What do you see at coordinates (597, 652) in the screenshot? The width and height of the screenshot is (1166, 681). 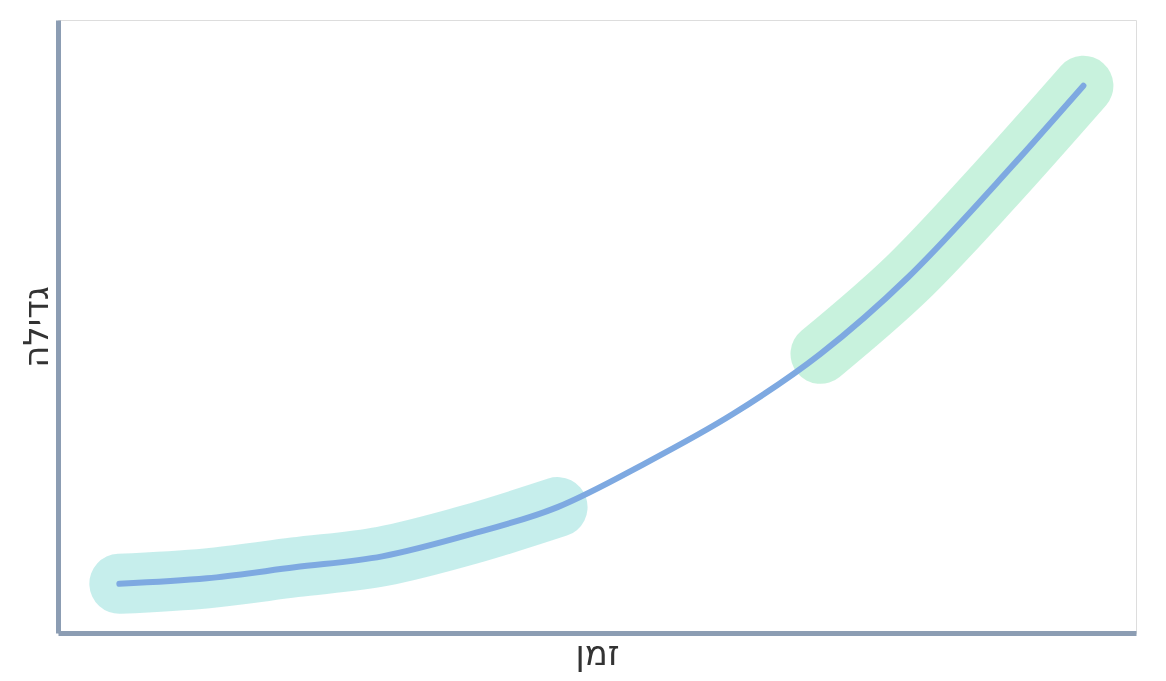 I see `x-axis-title: זמן` at bounding box center [597, 652].